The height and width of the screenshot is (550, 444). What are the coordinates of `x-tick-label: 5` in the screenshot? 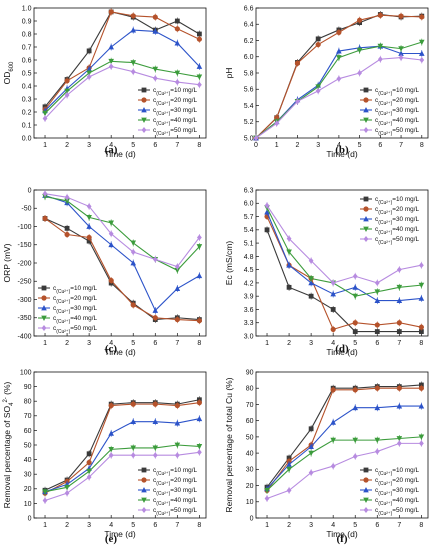 It's located at (355, 343).